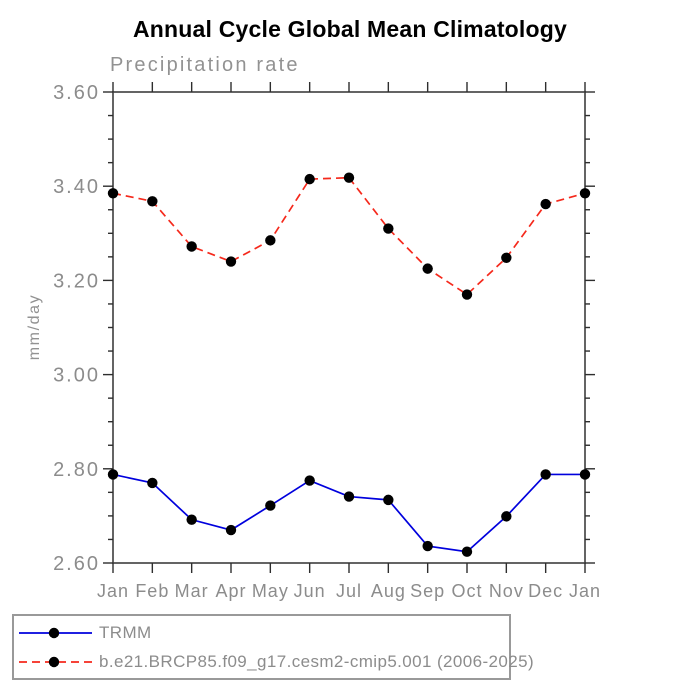  I want to click on svg-text: Feb, so click(152, 591).